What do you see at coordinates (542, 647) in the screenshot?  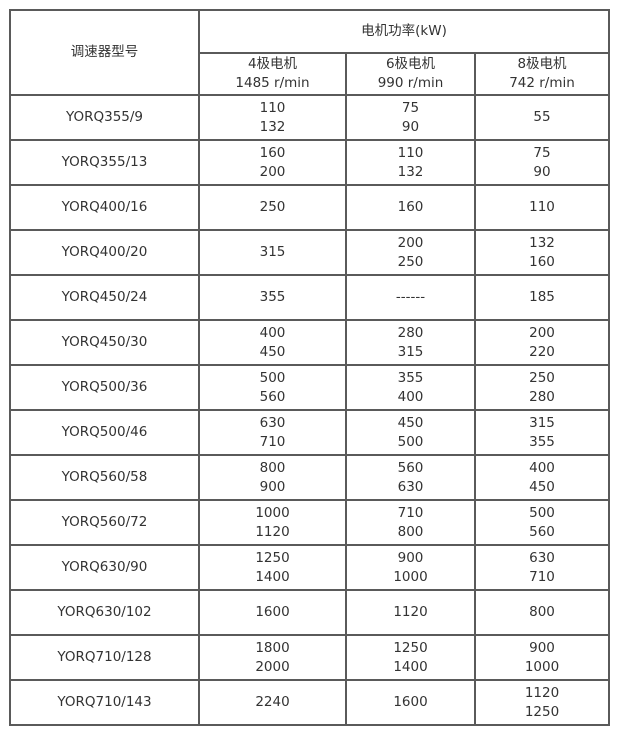 I see `power-value: 900` at bounding box center [542, 647].